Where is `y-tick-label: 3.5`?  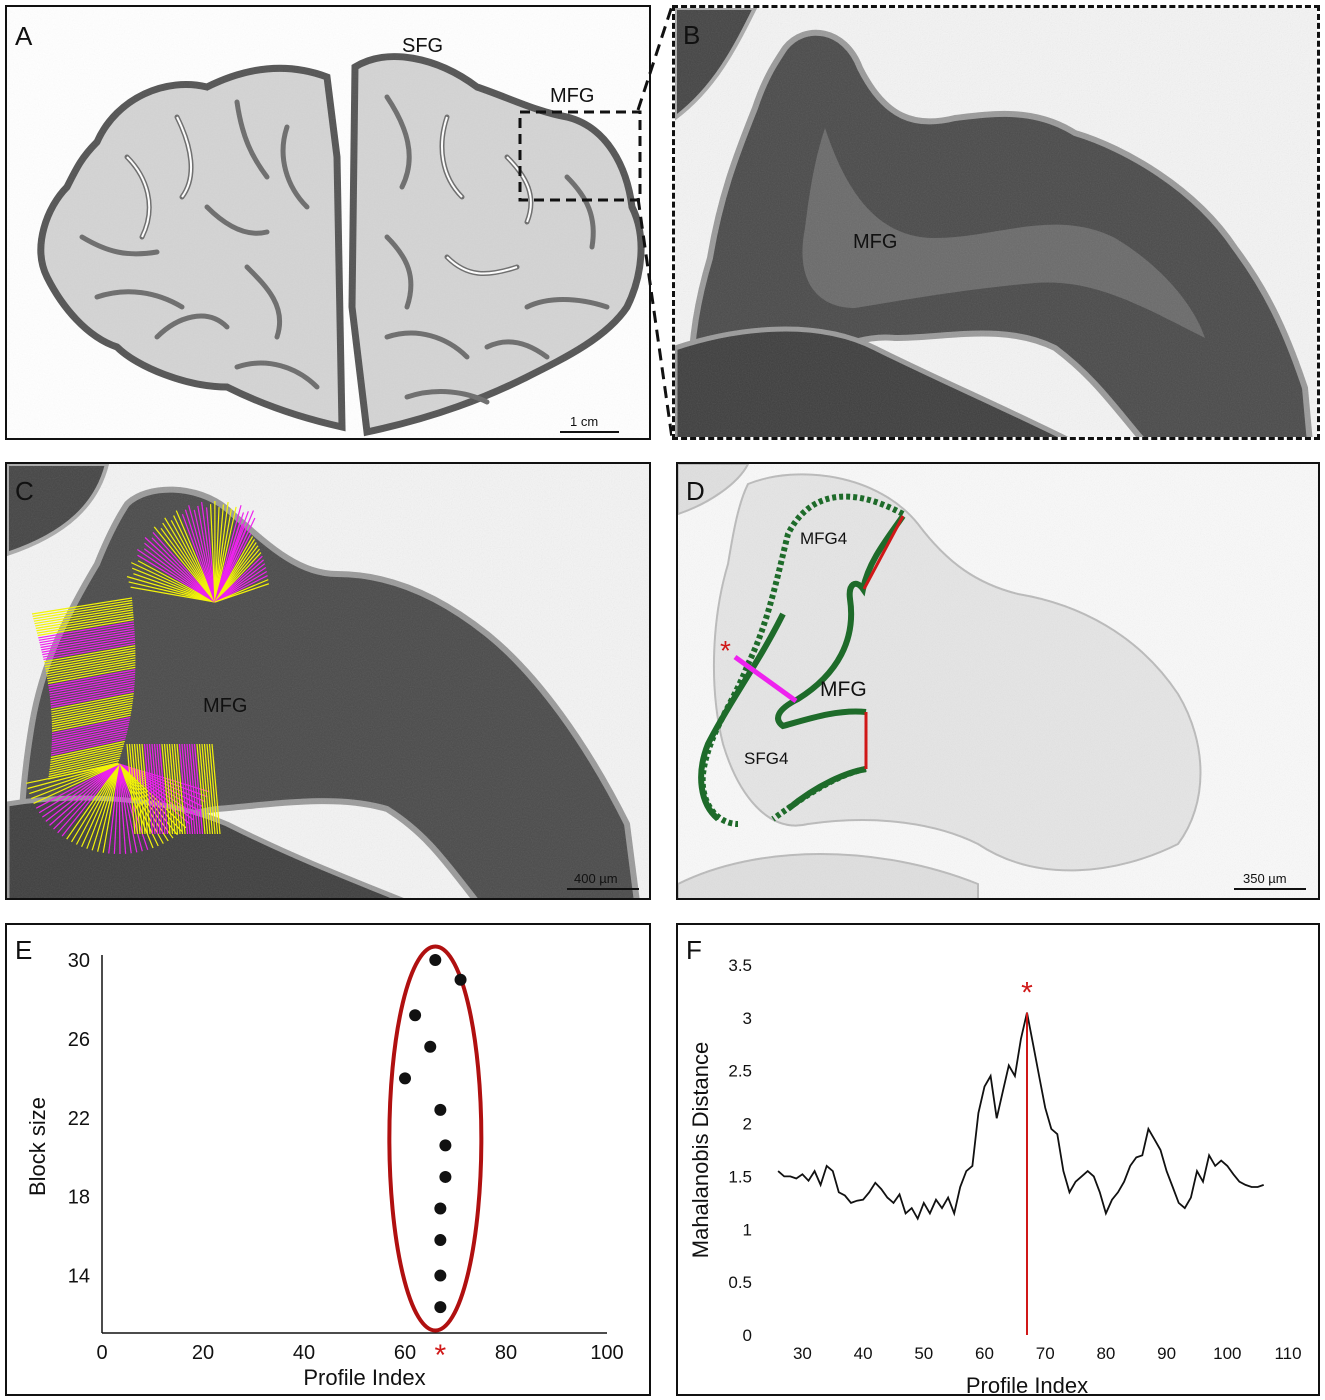 y-tick-label: 3.5 is located at coordinates (740, 965).